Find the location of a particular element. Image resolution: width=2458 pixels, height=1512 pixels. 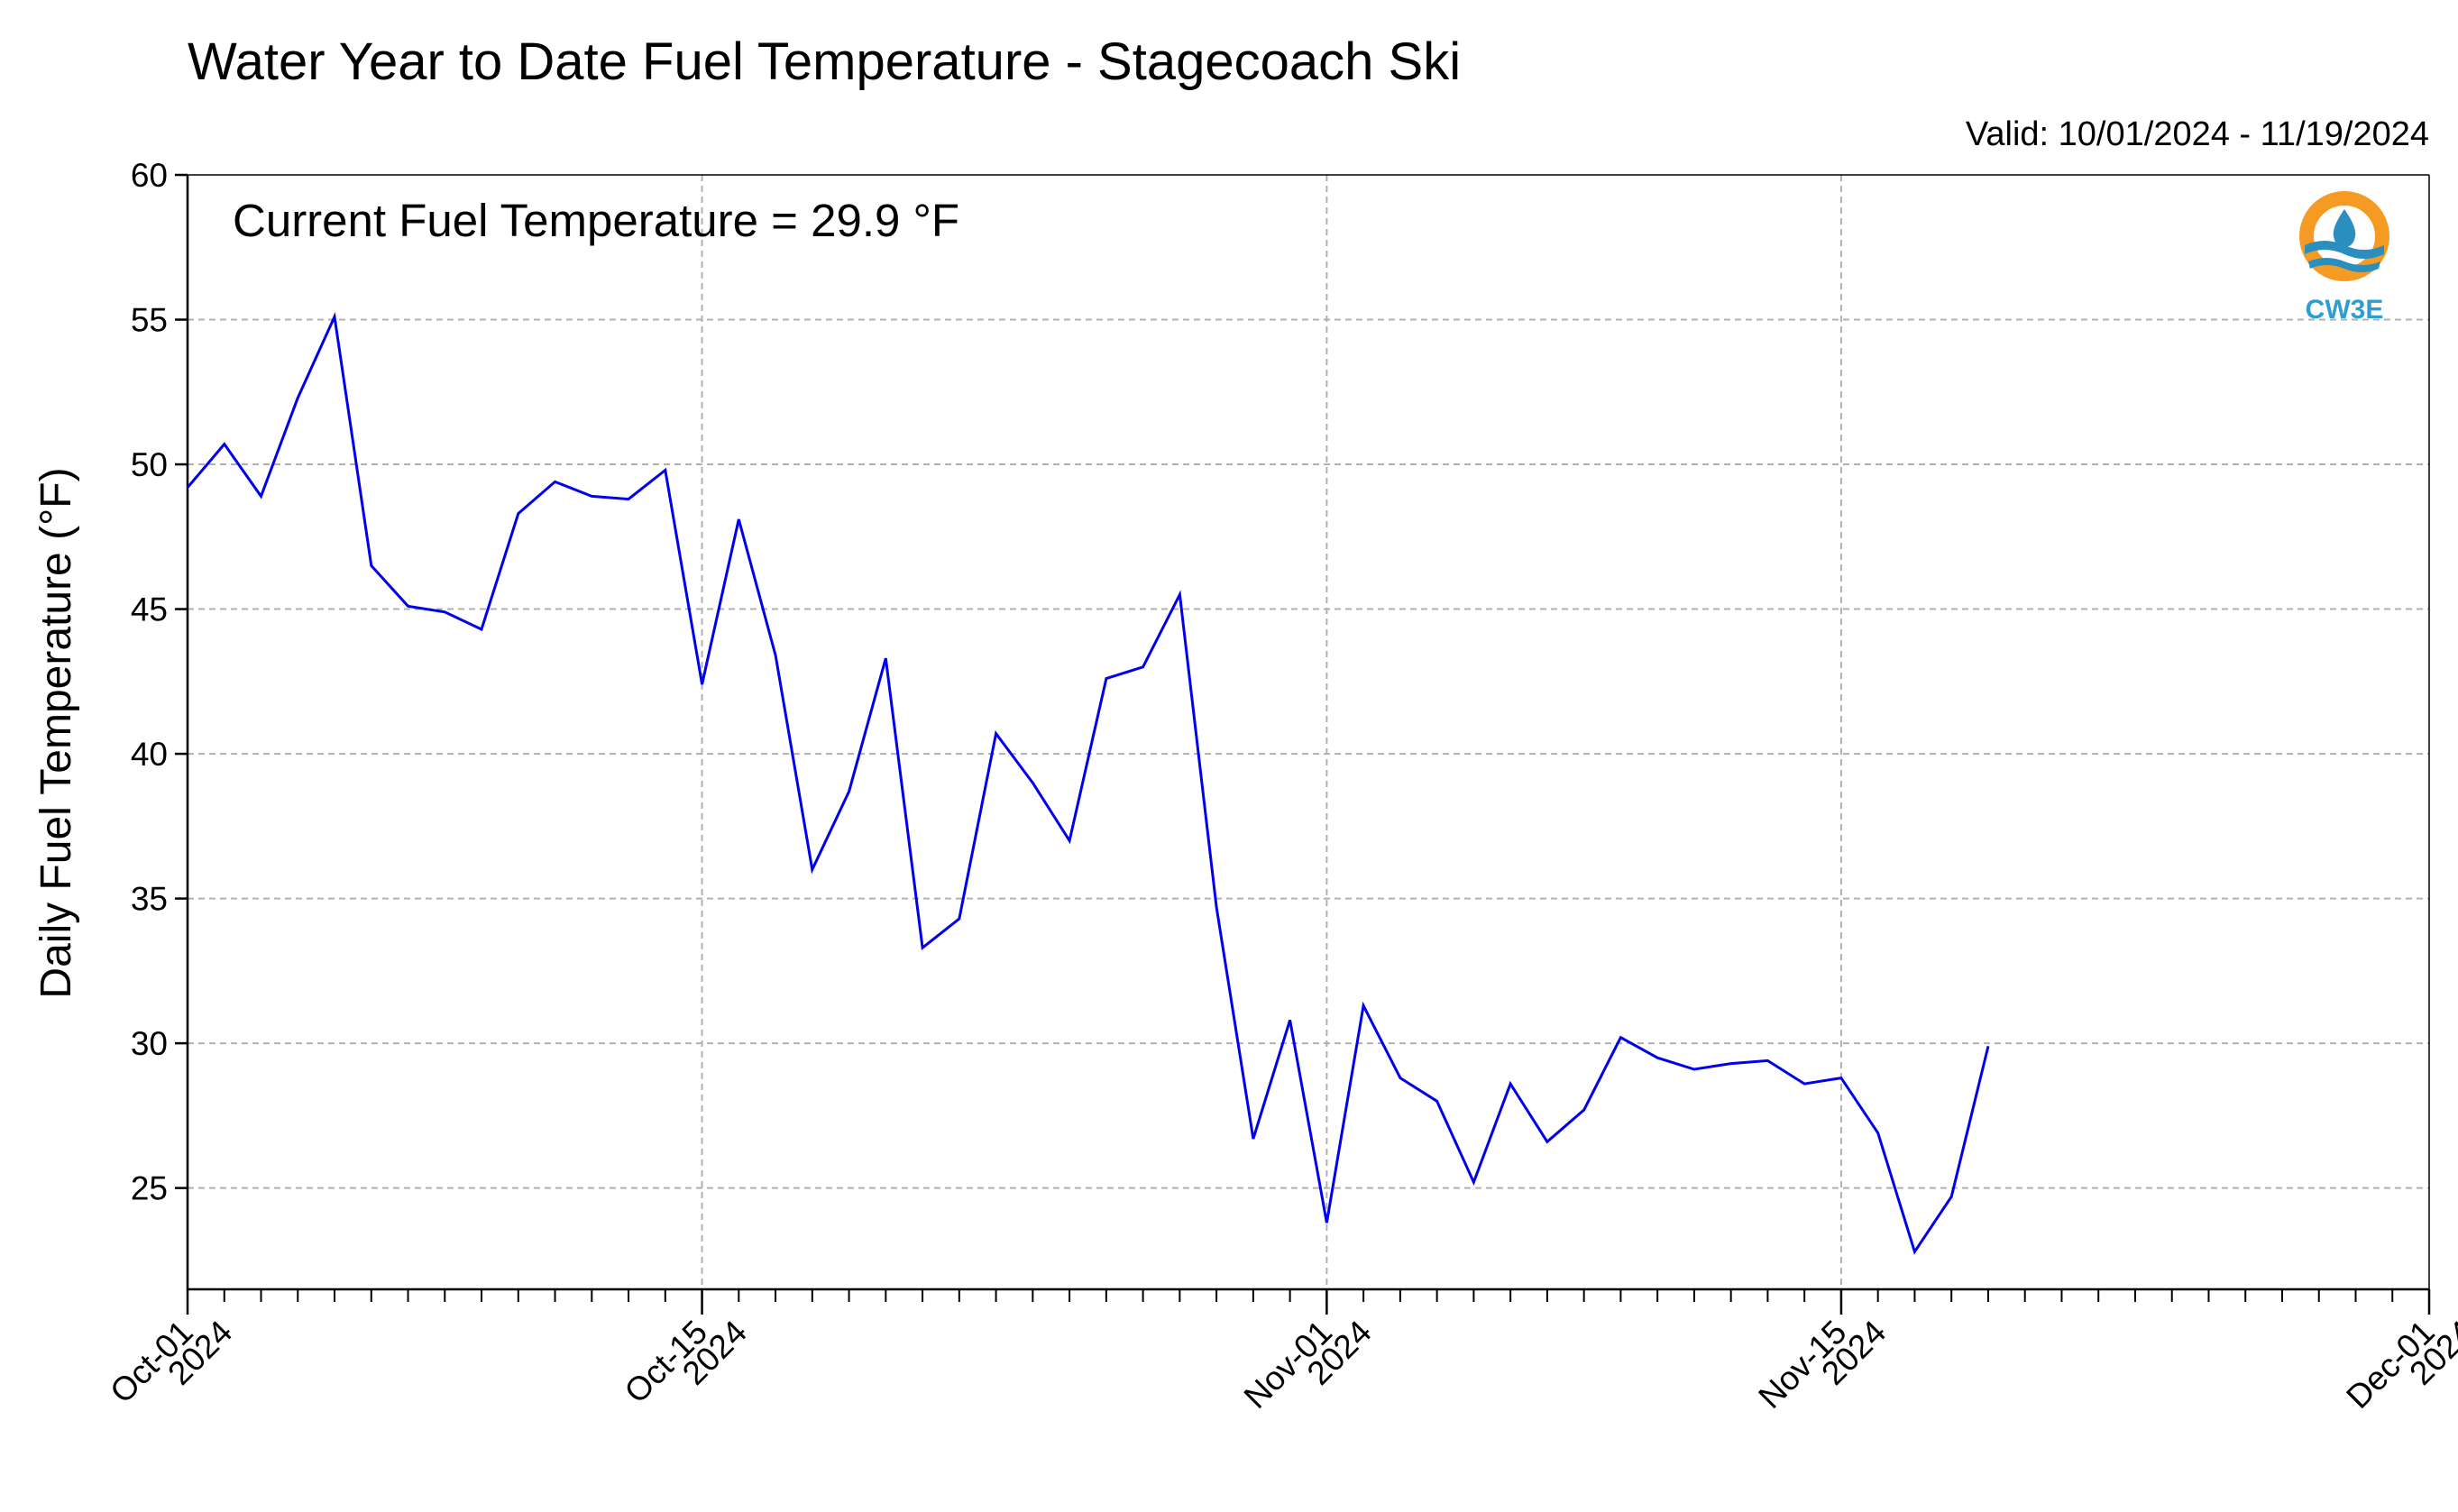

y-tick-label: 50 is located at coordinates (149, 464).